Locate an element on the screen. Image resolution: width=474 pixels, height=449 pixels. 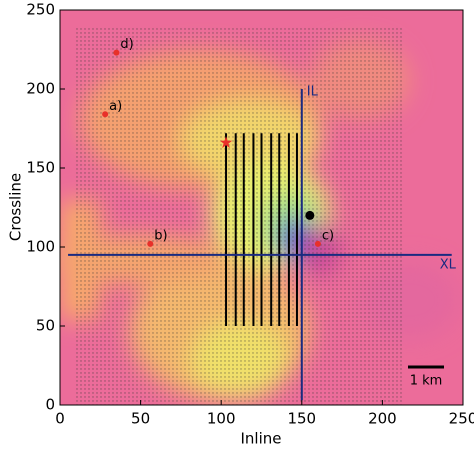
y-tick-label: 100 is located at coordinates (40, 247).